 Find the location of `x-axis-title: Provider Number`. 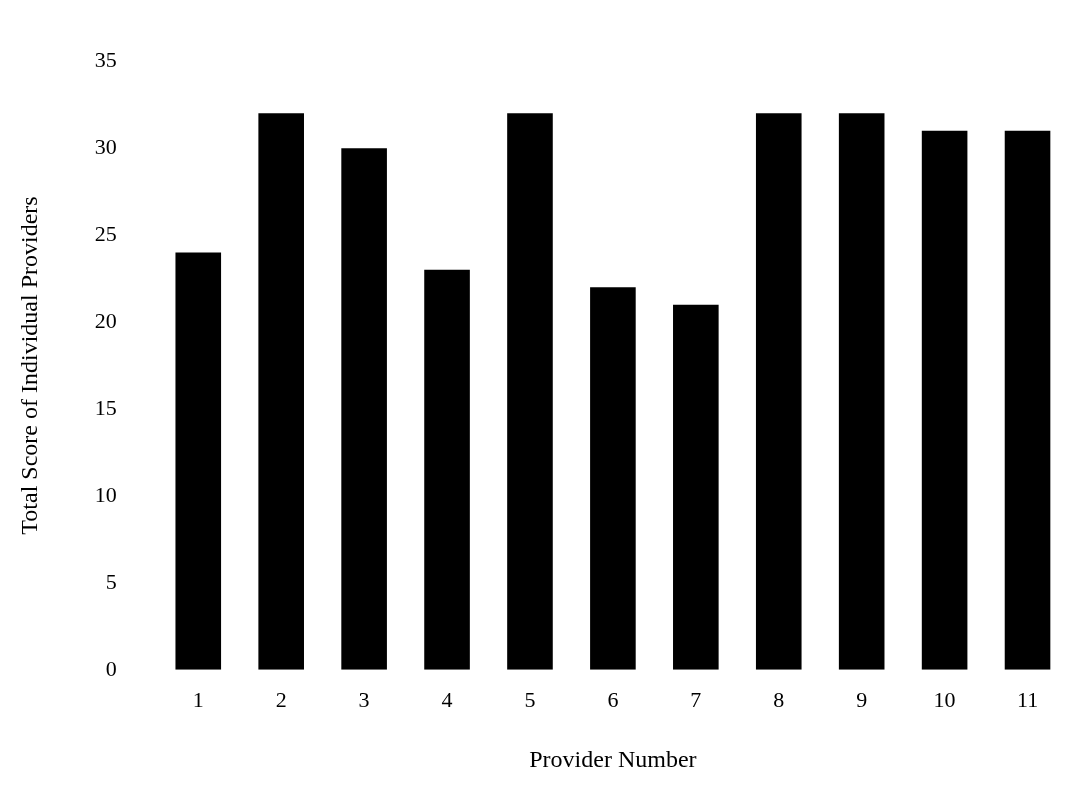

x-axis-title: Provider Number is located at coordinates (613, 758).